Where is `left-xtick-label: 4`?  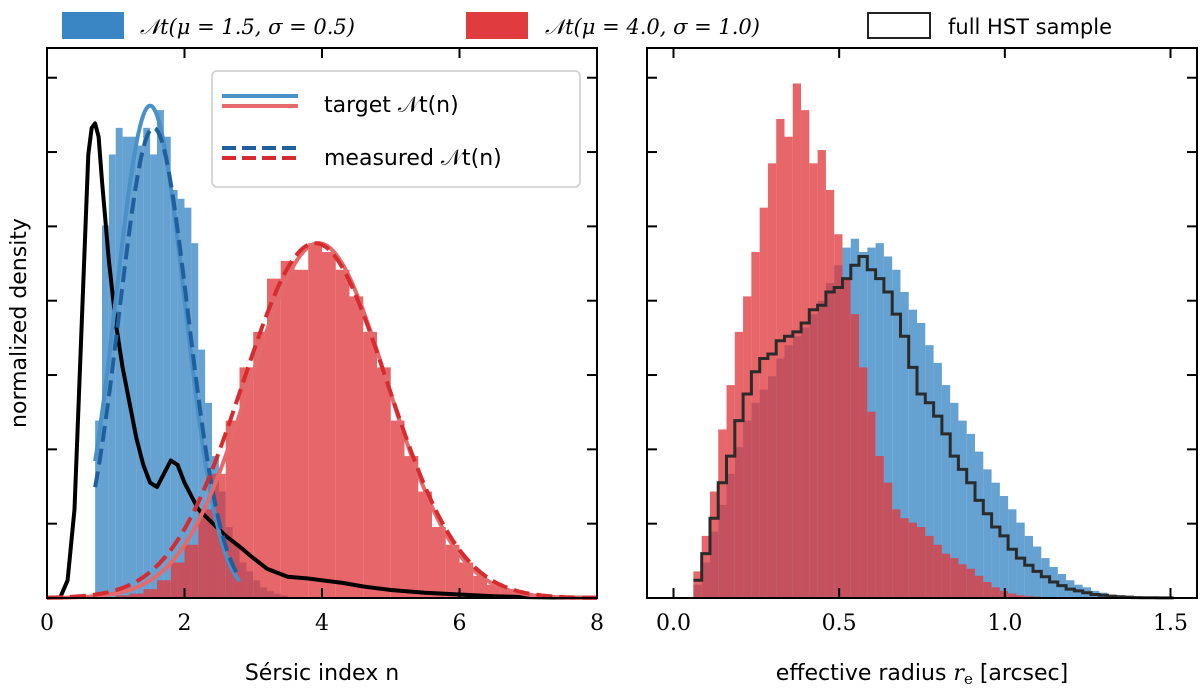 left-xtick-label: 4 is located at coordinates (322, 623).